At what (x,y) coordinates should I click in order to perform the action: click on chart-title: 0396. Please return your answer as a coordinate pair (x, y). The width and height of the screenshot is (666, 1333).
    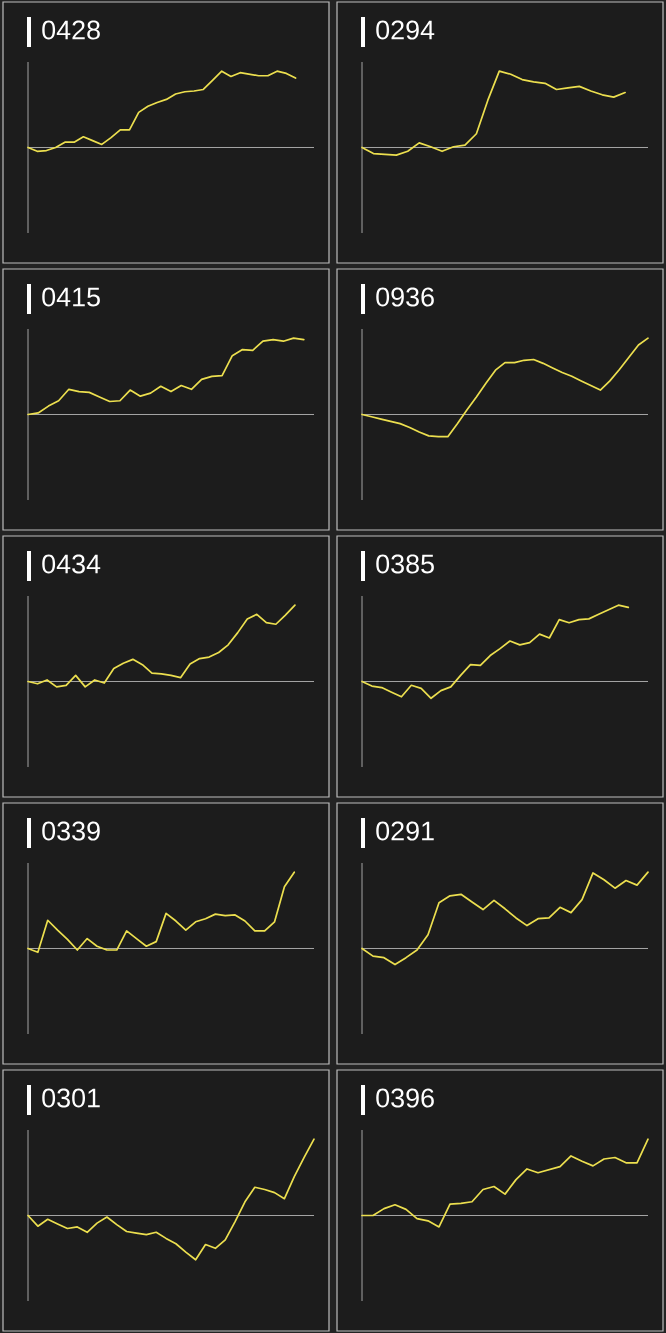
    Looking at the image, I should click on (405, 1098).